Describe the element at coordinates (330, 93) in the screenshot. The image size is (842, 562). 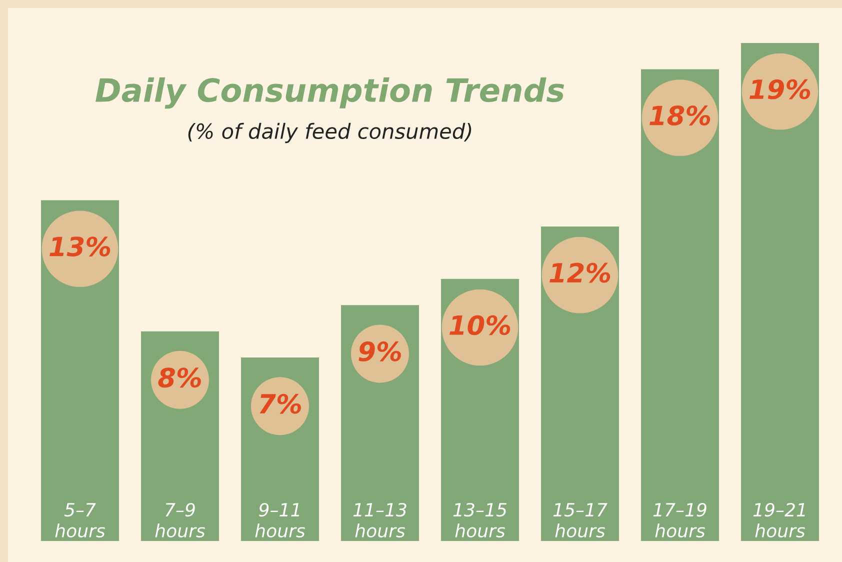
I see `text: Daily Consumption Trends` at that location.